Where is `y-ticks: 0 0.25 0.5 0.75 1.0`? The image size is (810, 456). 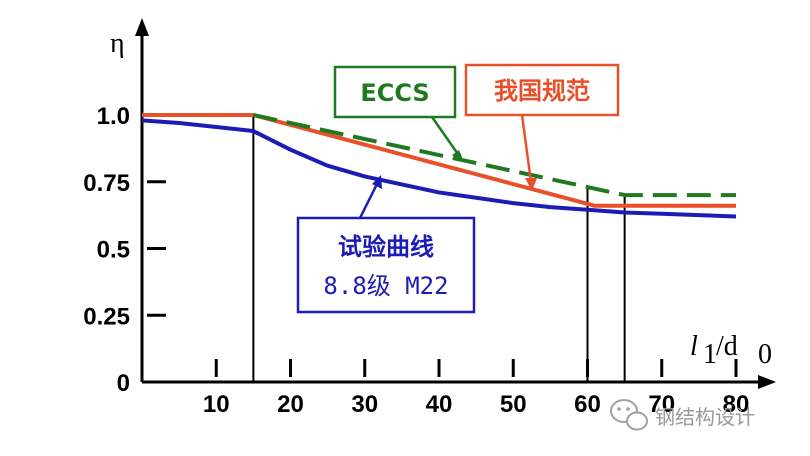 y-ticks: 0 0.25 0.5 0.75 1.0 is located at coordinates (124, 250).